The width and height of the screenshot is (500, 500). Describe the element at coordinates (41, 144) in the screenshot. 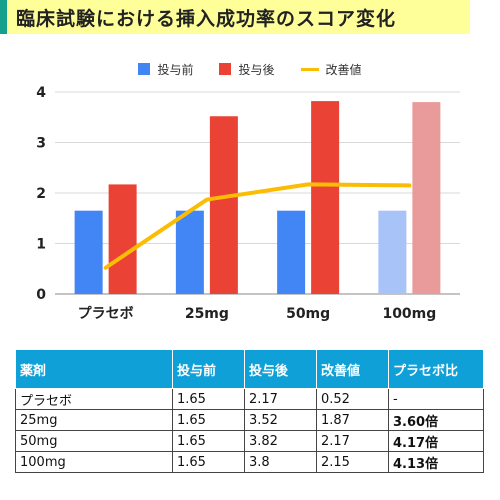

I see `y-tick-label: 3` at that location.